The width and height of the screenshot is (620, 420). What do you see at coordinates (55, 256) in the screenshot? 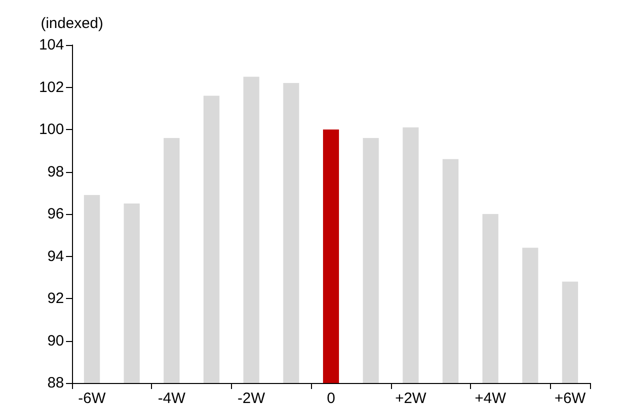
I see `y-tick-label: 94` at bounding box center [55, 256].